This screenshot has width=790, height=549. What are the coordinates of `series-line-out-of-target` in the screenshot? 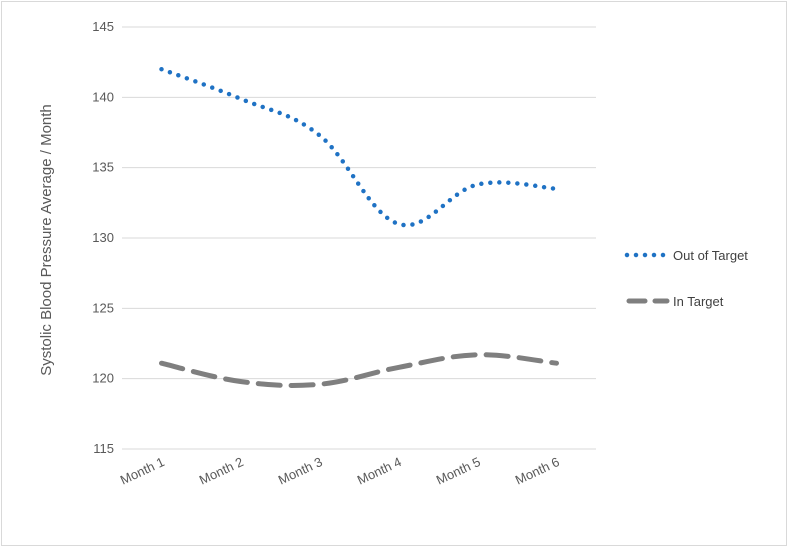 It's located at (359, 147).